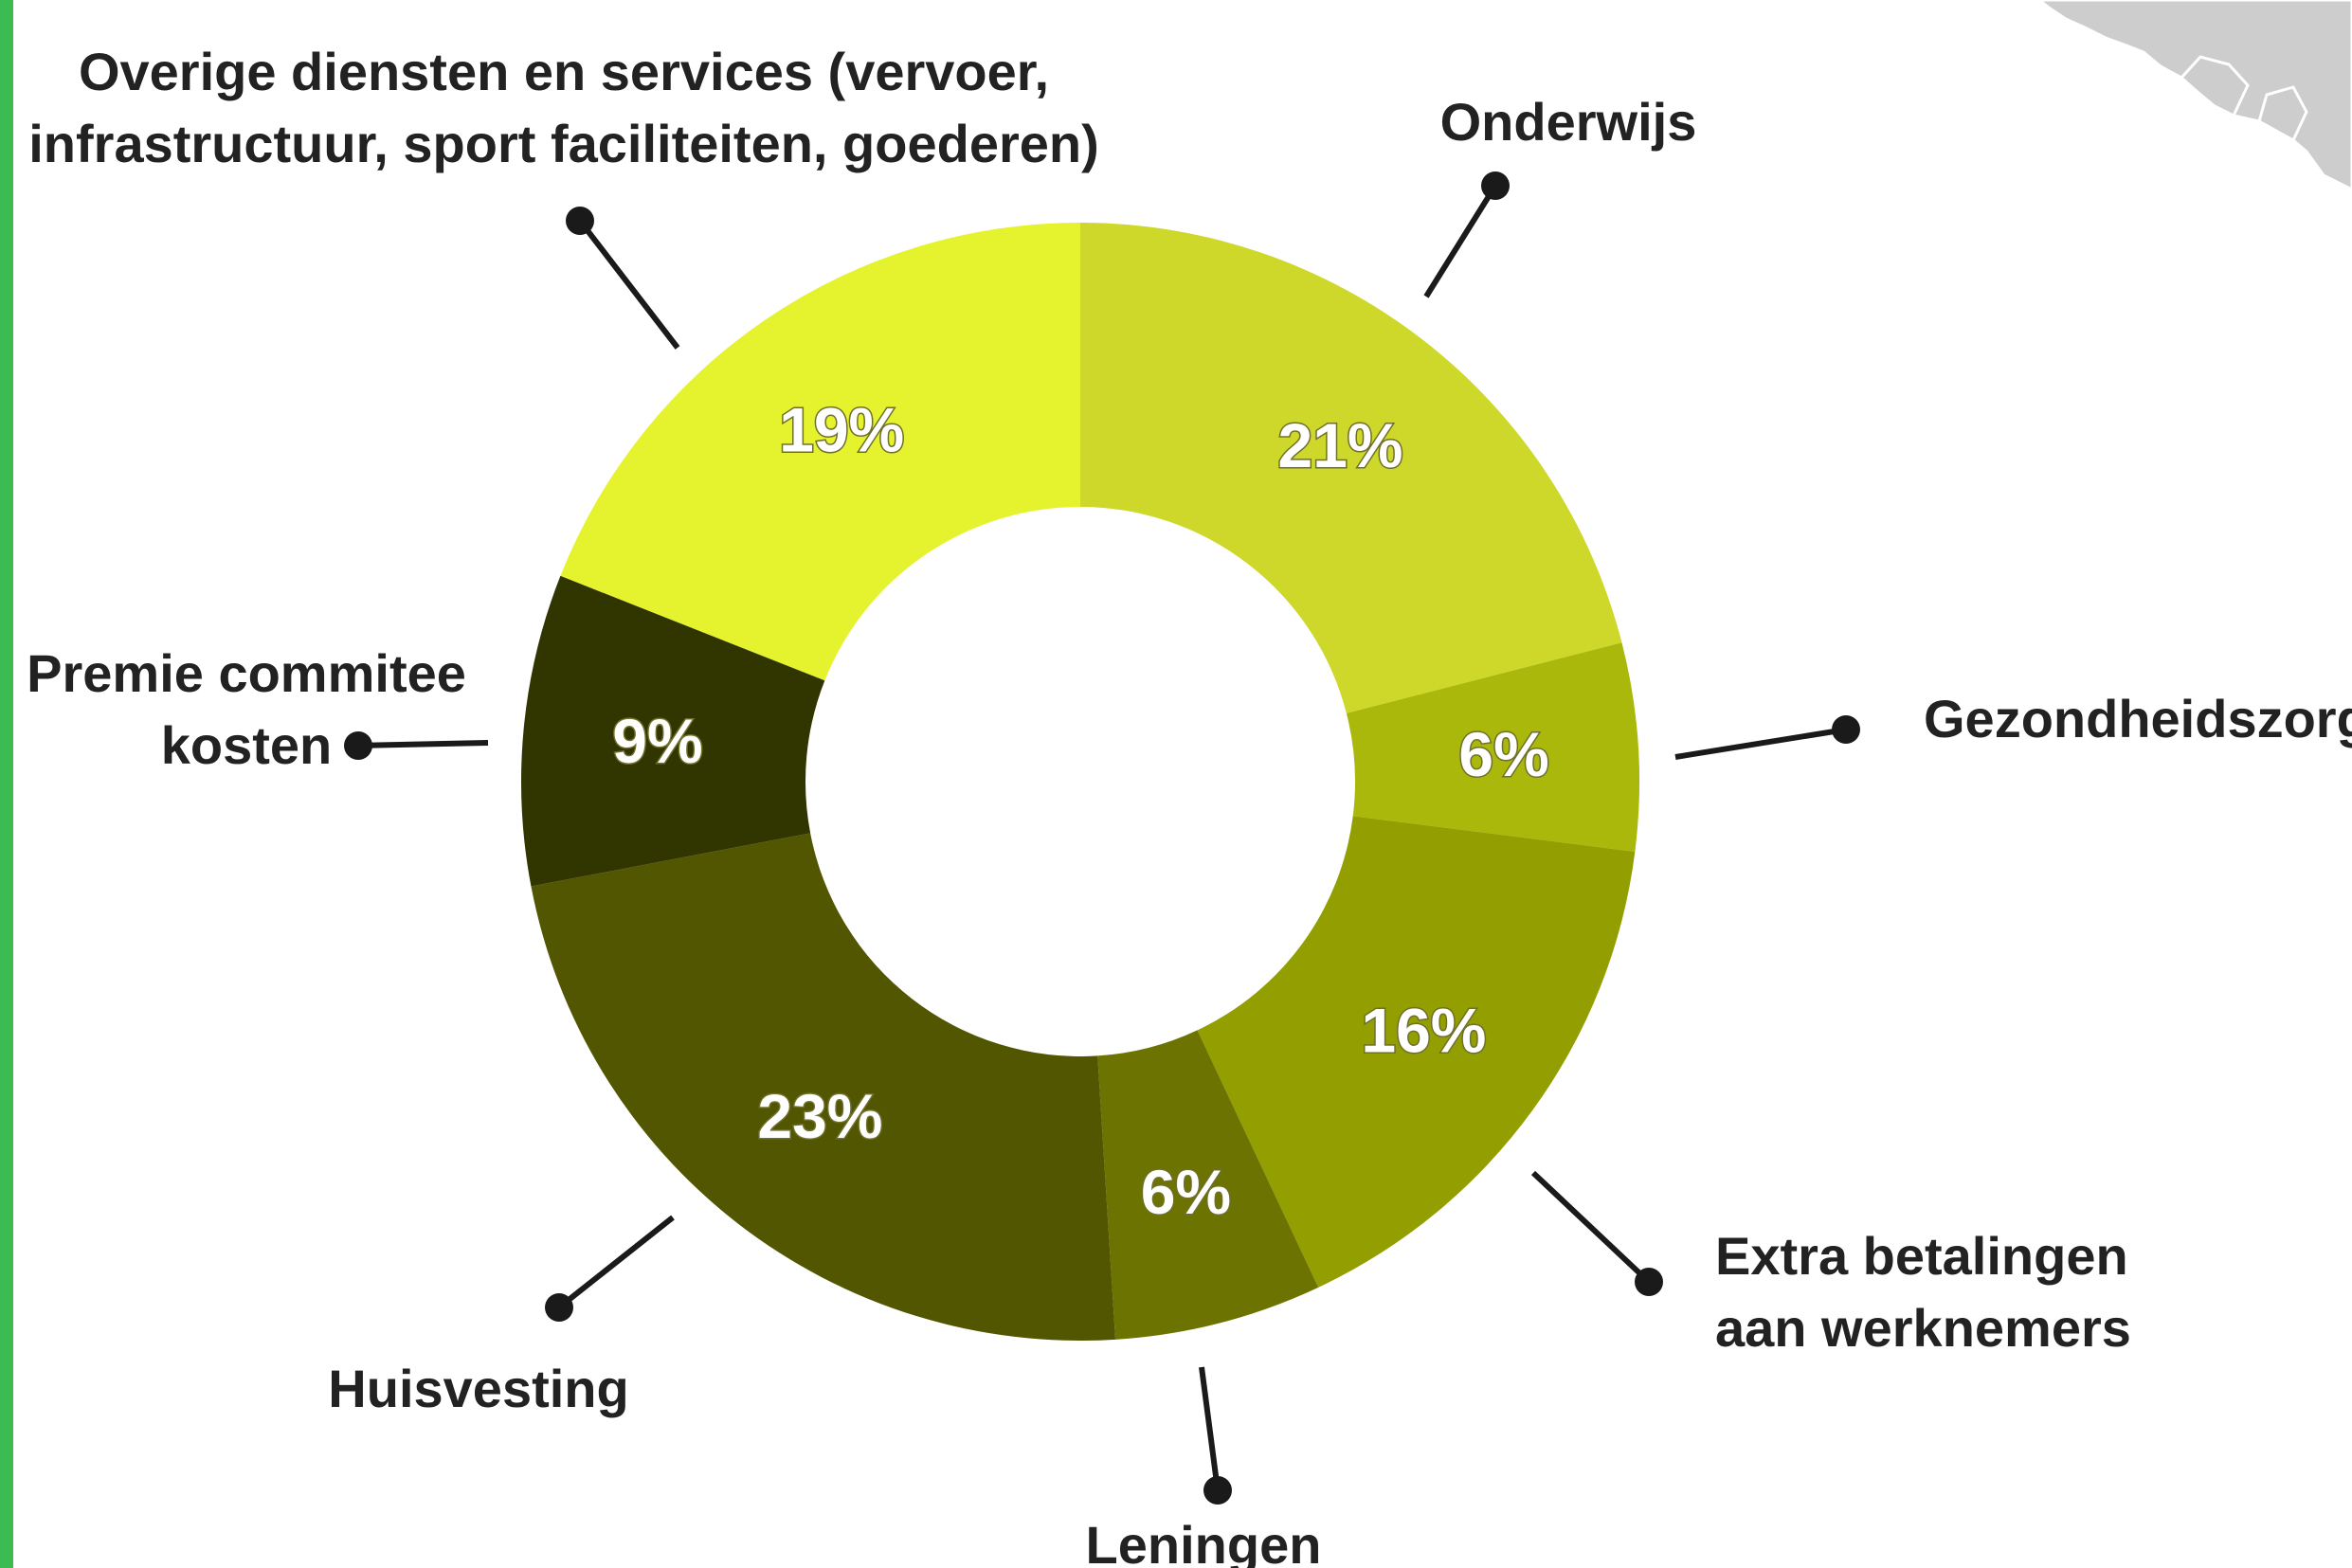 The width and height of the screenshot is (2352, 1568). I want to click on slice-huisvesting, so click(824, 1087).